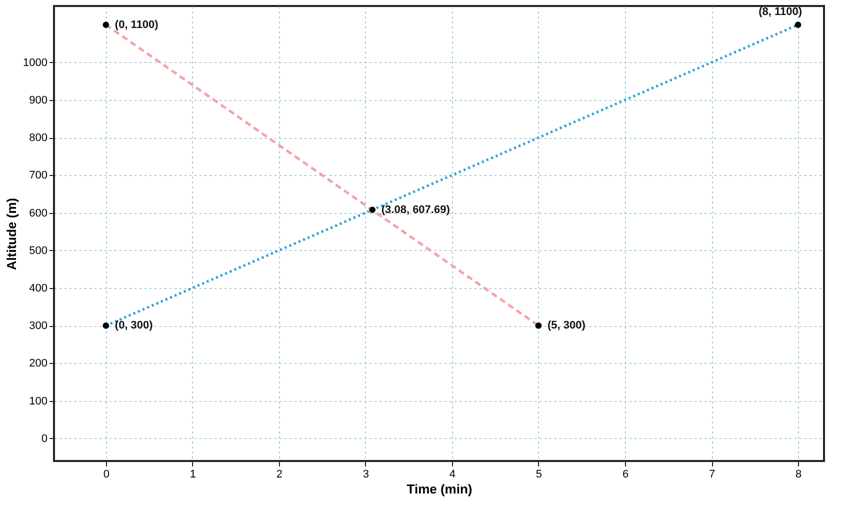 The image size is (861, 521). What do you see at coordinates (798, 474) in the screenshot?
I see `x-tick-label: 8` at bounding box center [798, 474].